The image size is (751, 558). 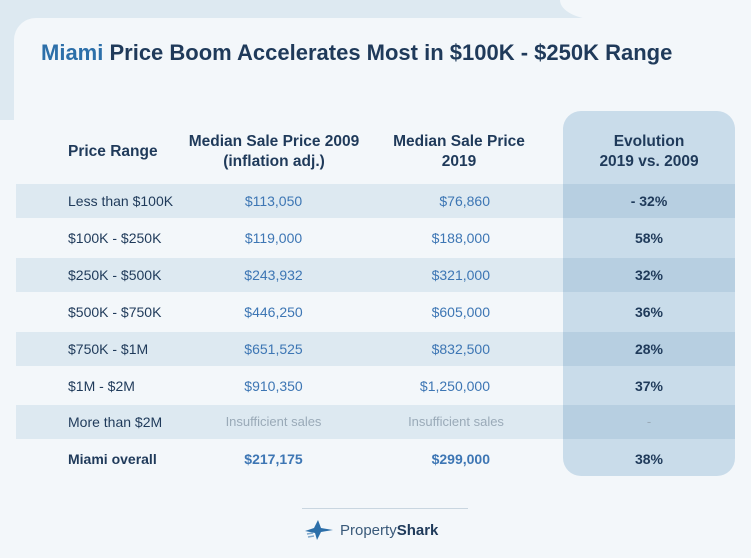 I want to click on cell-price-2019: $299,000, so click(x=460, y=459).